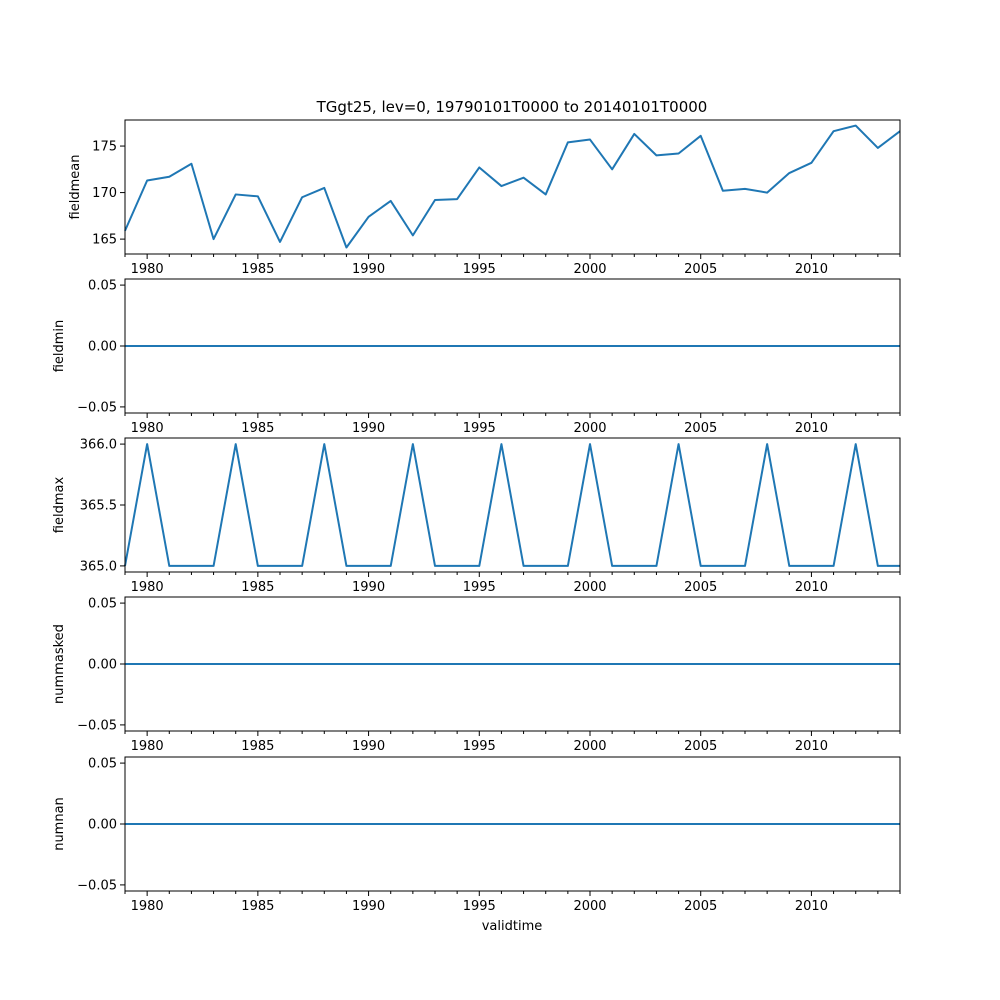 The width and height of the screenshot is (1000, 1000). Describe the element at coordinates (59, 346) in the screenshot. I see `y-axis-label-fieldmin: fieldmin` at that location.